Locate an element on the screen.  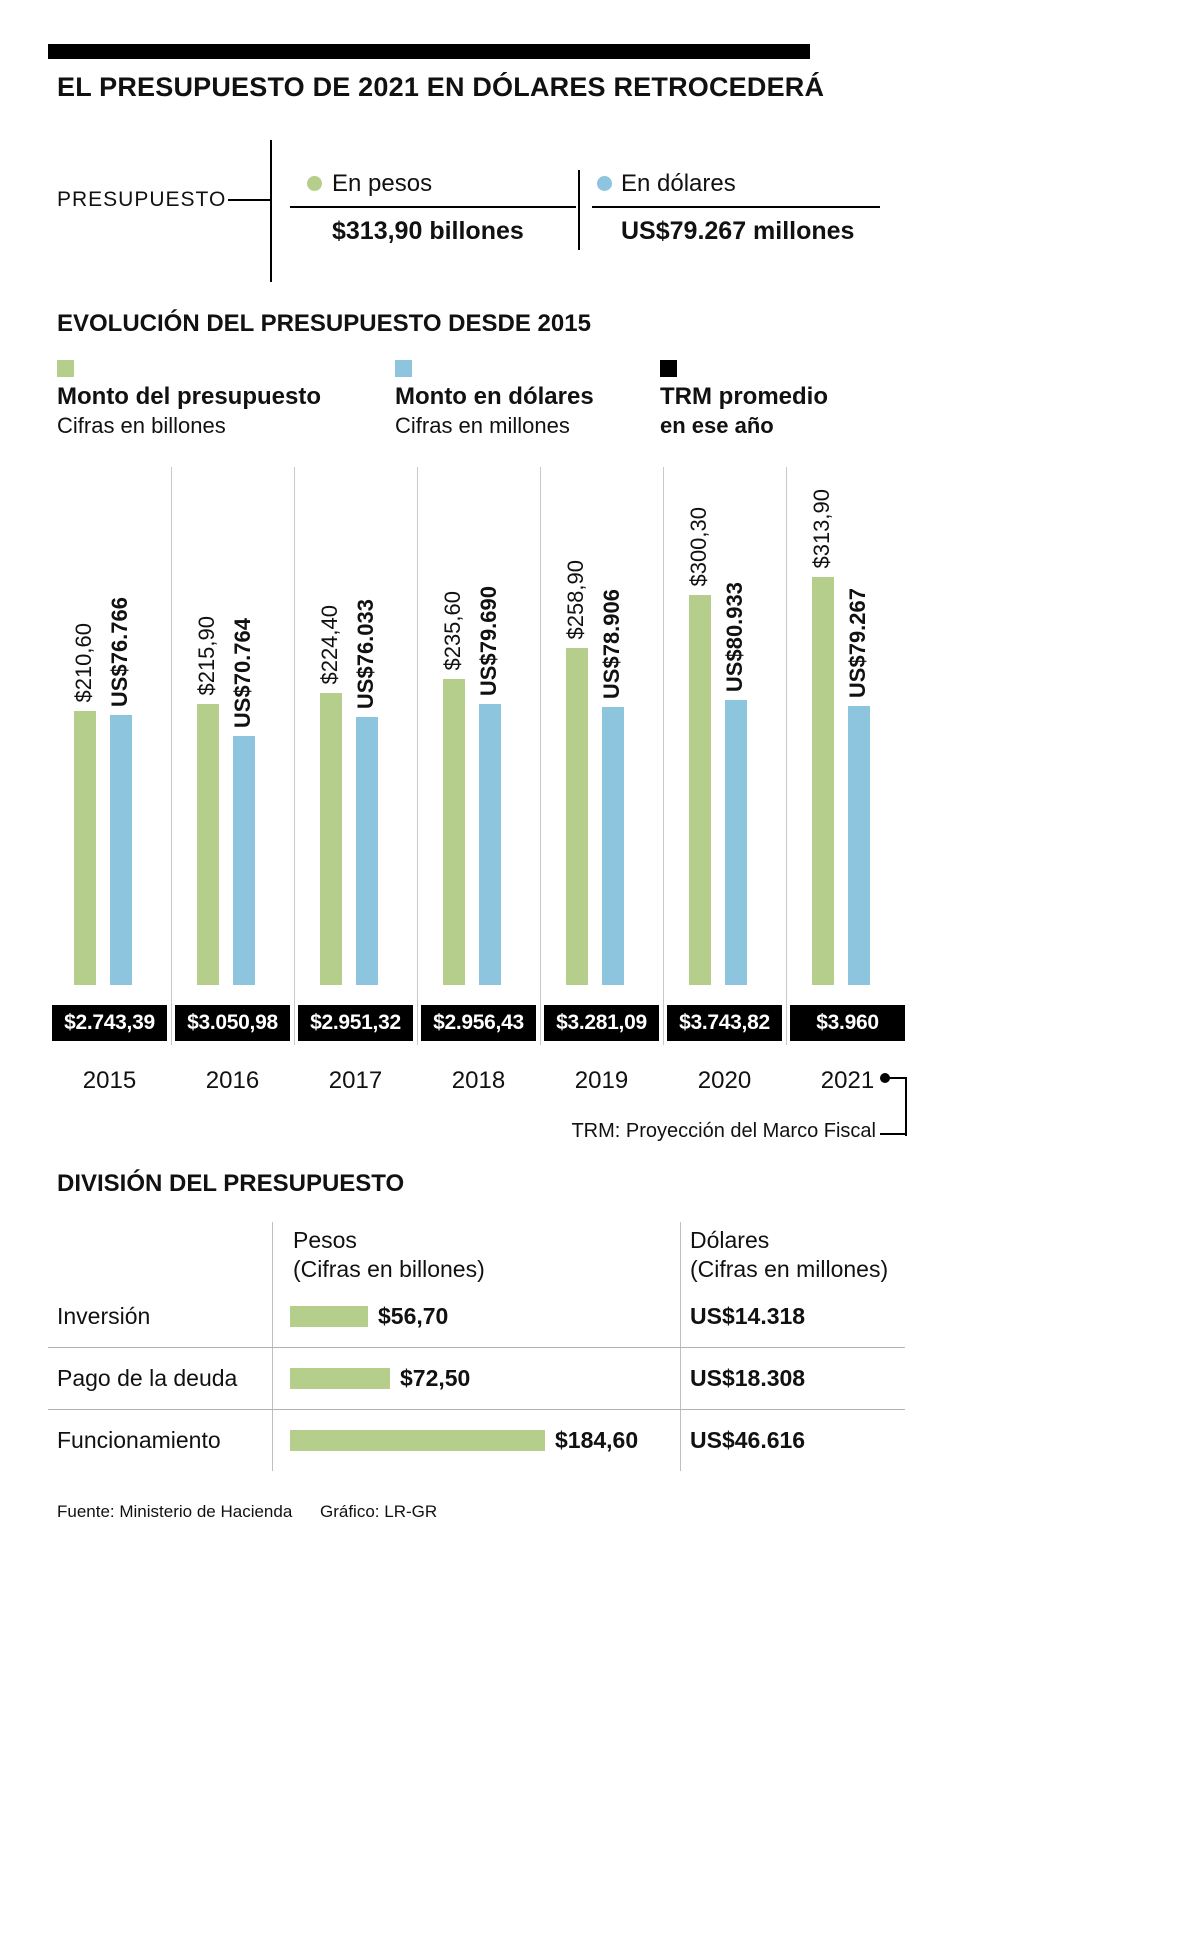
title-rule is located at coordinates (429, 51).